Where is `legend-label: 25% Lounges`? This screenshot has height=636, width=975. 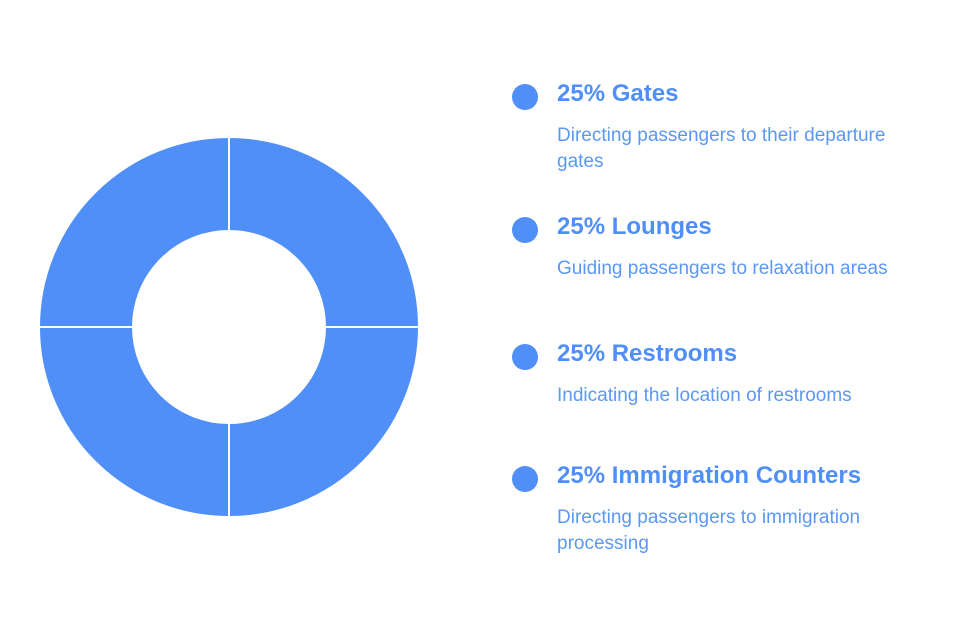
legend-label: 25% Lounges is located at coordinates (634, 227).